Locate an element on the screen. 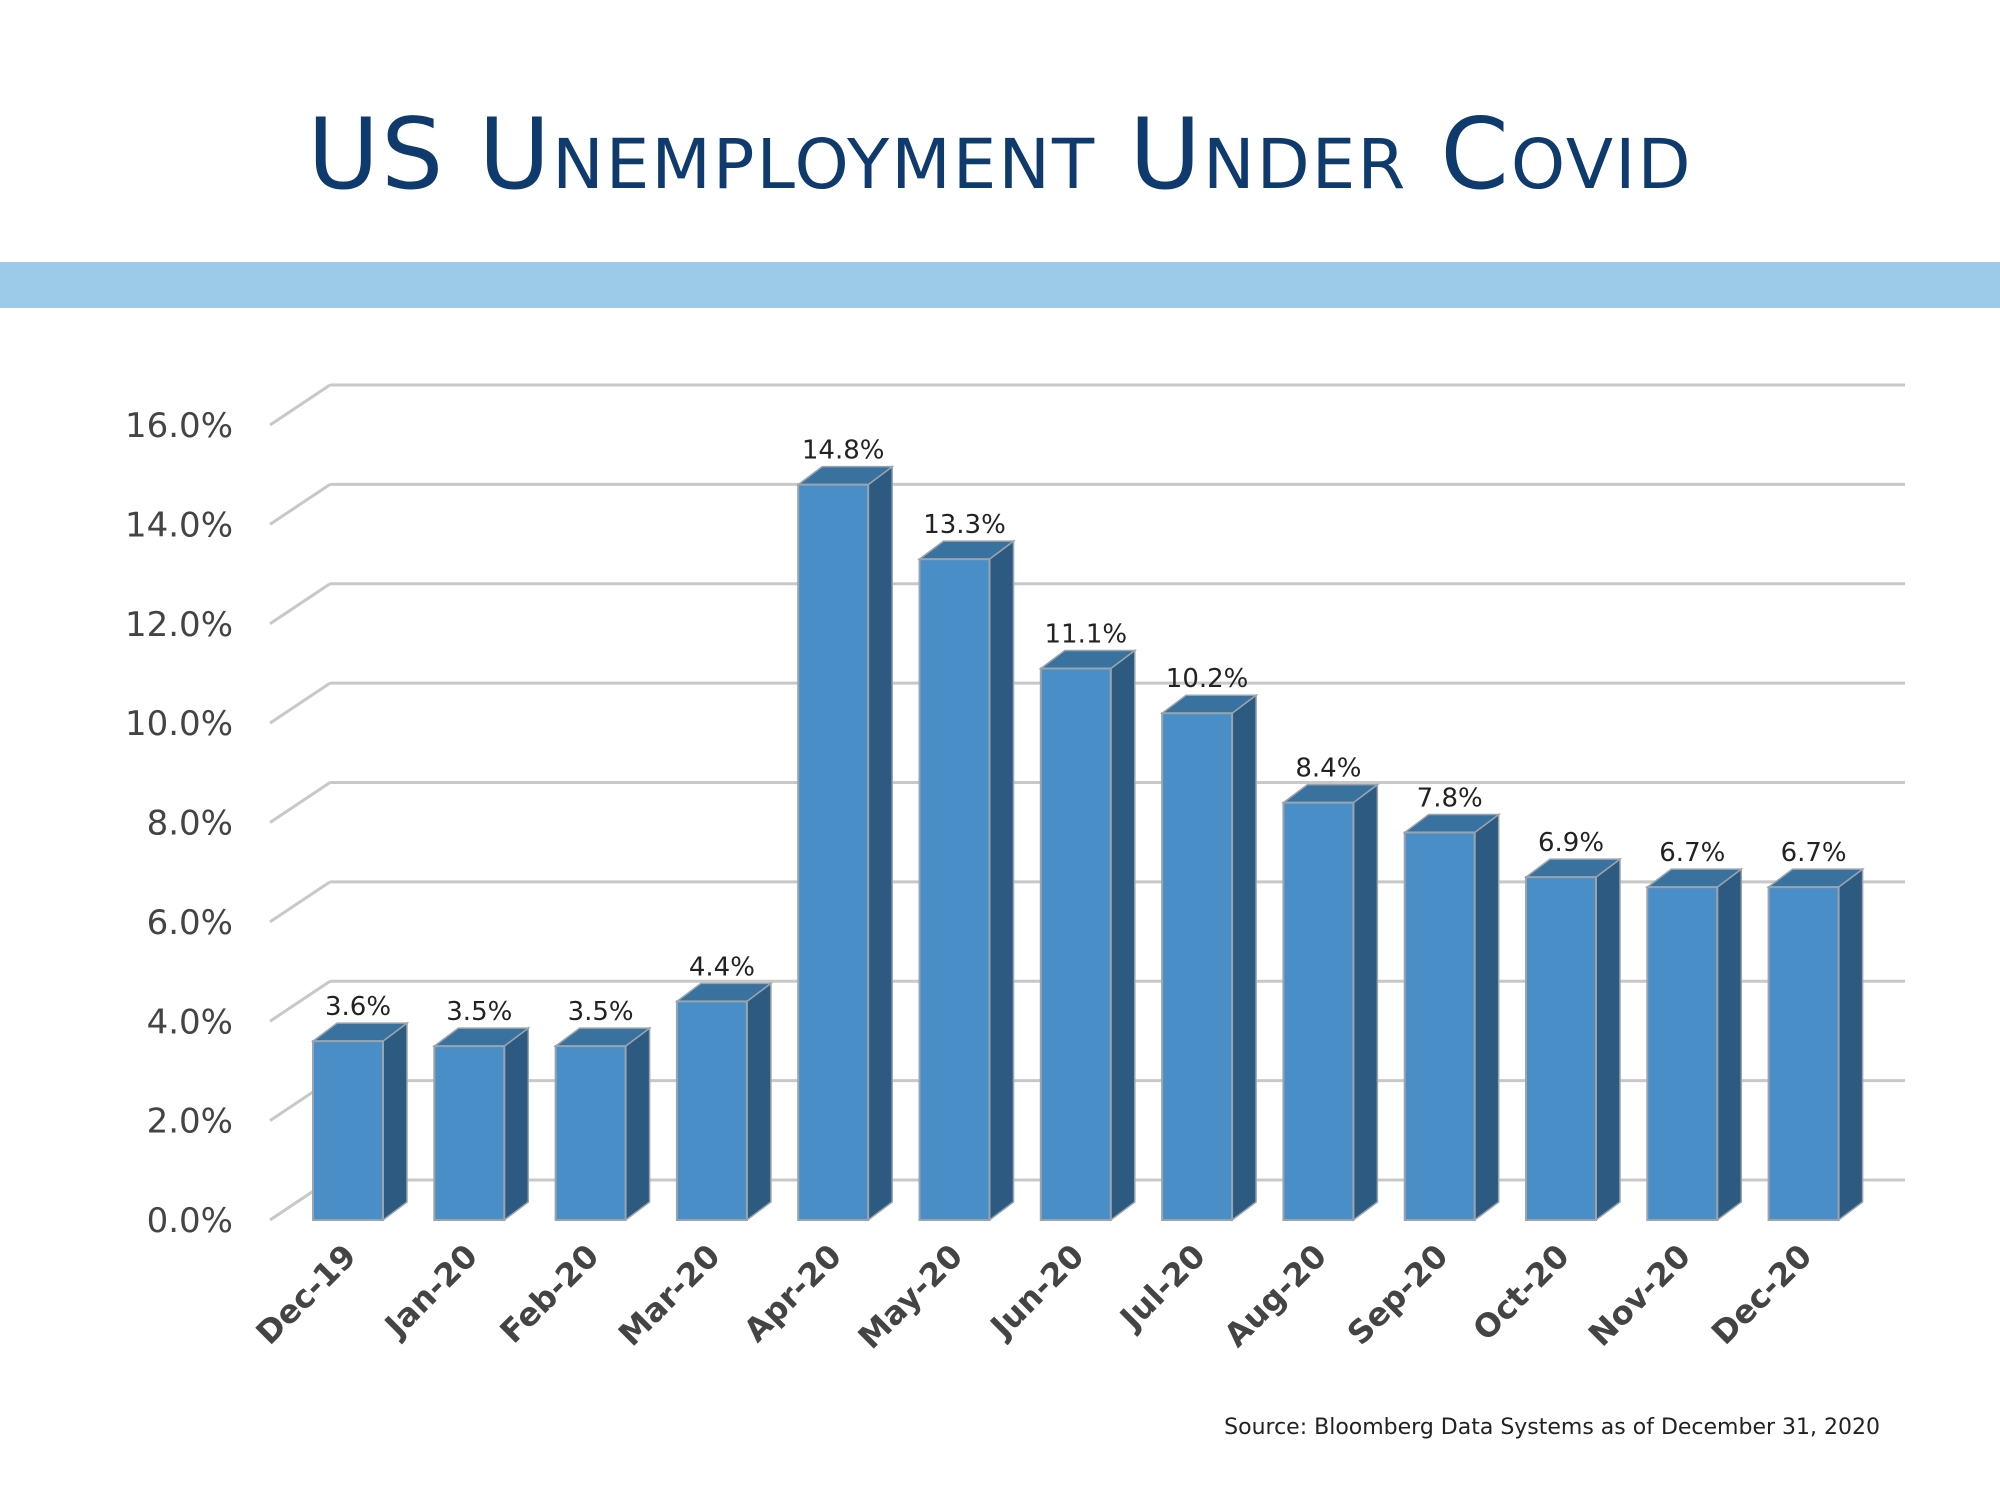 The width and height of the screenshot is (2000, 1500). x-tick-label: Jun-20 is located at coordinates (1037, 1292).